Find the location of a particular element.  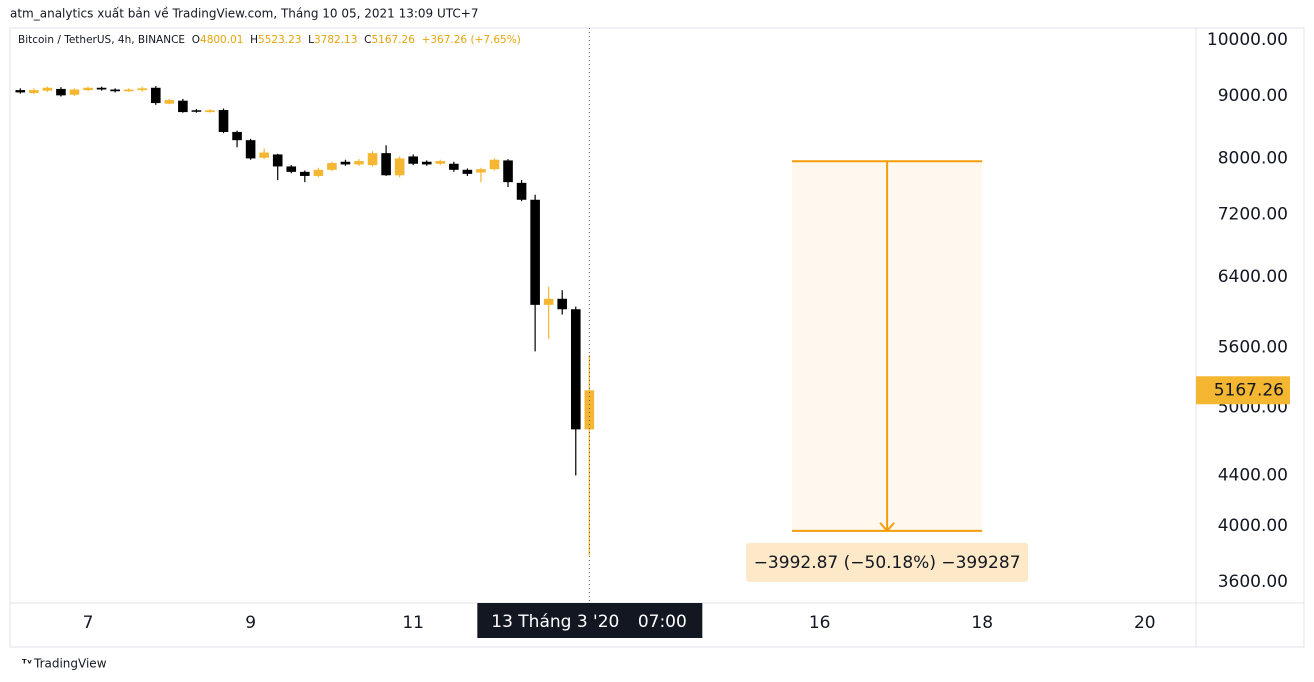

price-tag is located at coordinates (1243, 390).